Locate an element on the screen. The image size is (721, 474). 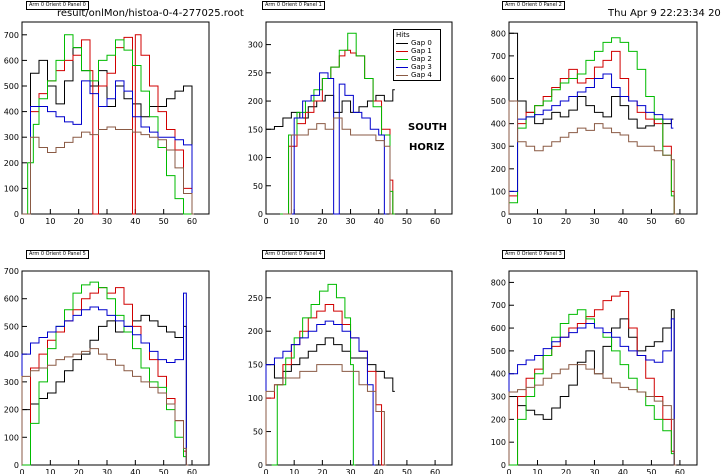
legend-entry-gap1: Gap 1 is located at coordinates (417, 51).